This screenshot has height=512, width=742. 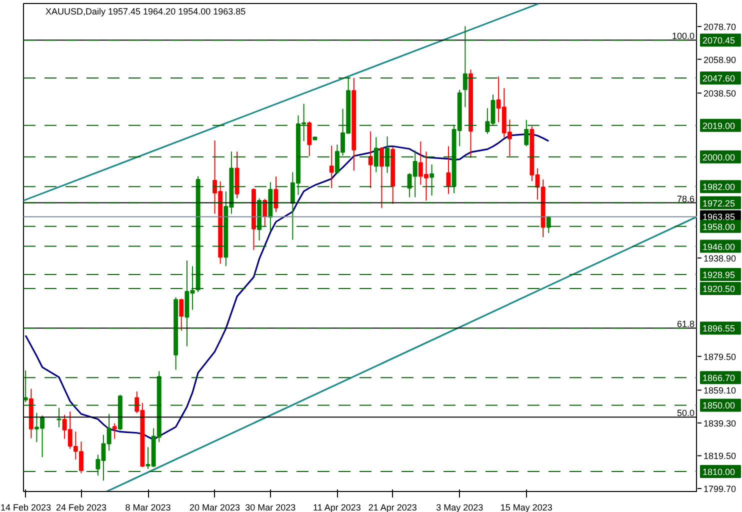 I want to click on ref-line-label: 1920.50, so click(x=719, y=289).